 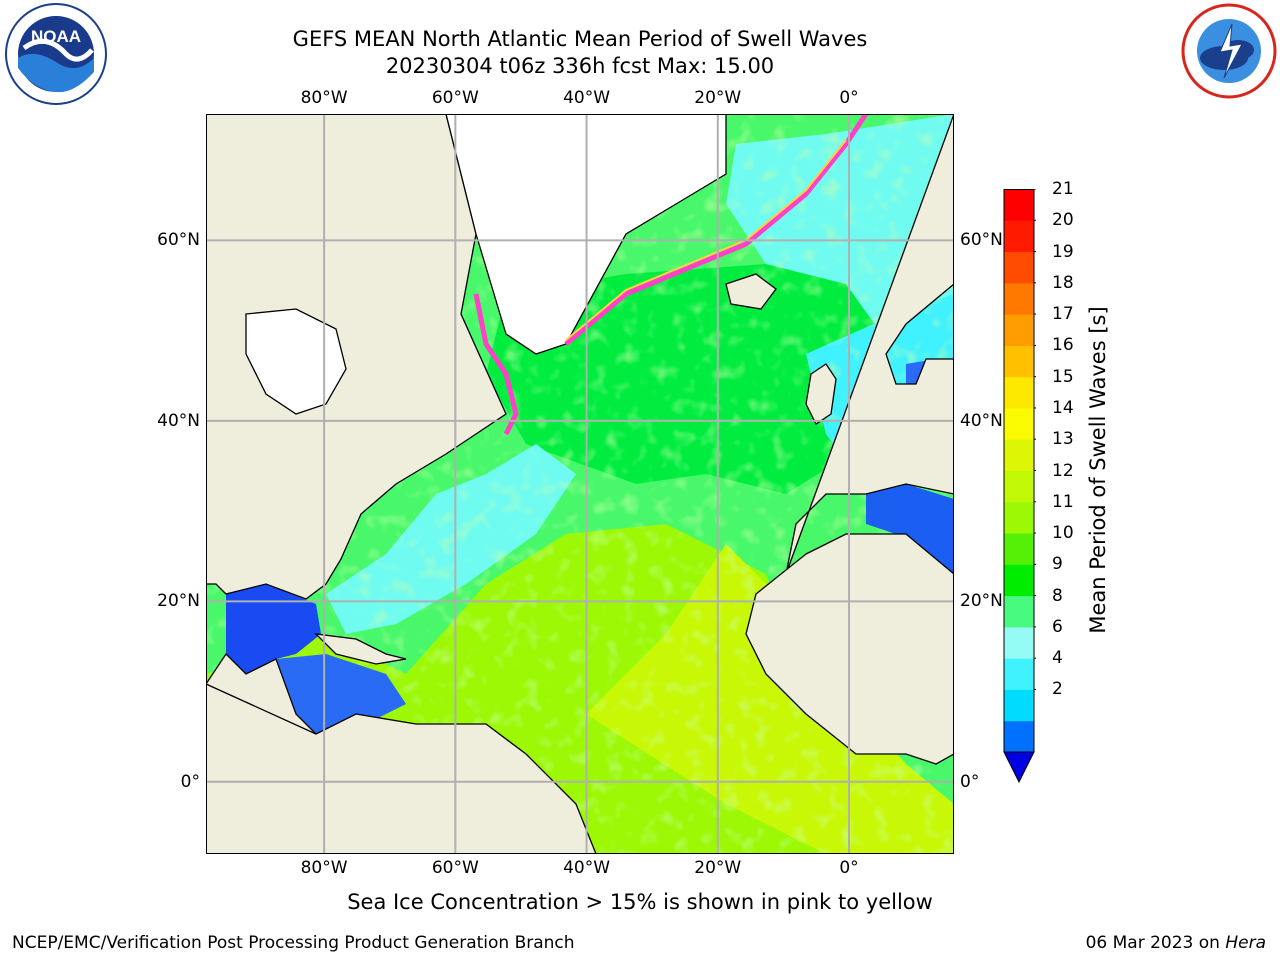 What do you see at coordinates (178, 240) in the screenshot?
I see `latitude-label-left: 60°N` at bounding box center [178, 240].